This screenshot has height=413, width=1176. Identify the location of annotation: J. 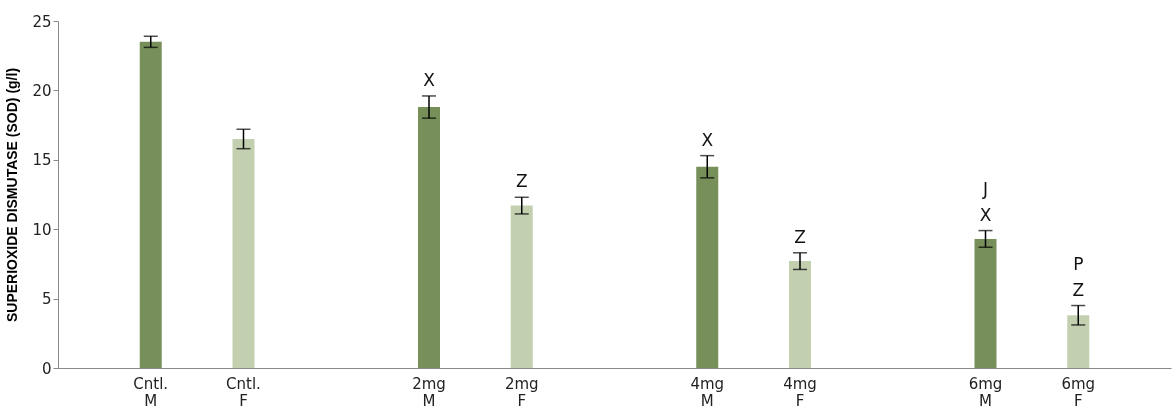
(985, 188).